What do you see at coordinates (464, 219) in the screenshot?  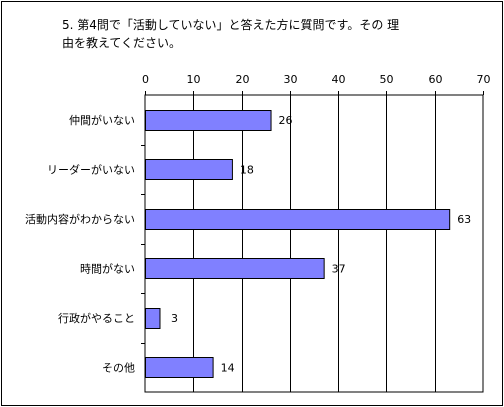 I see `value-label: 63` at bounding box center [464, 219].